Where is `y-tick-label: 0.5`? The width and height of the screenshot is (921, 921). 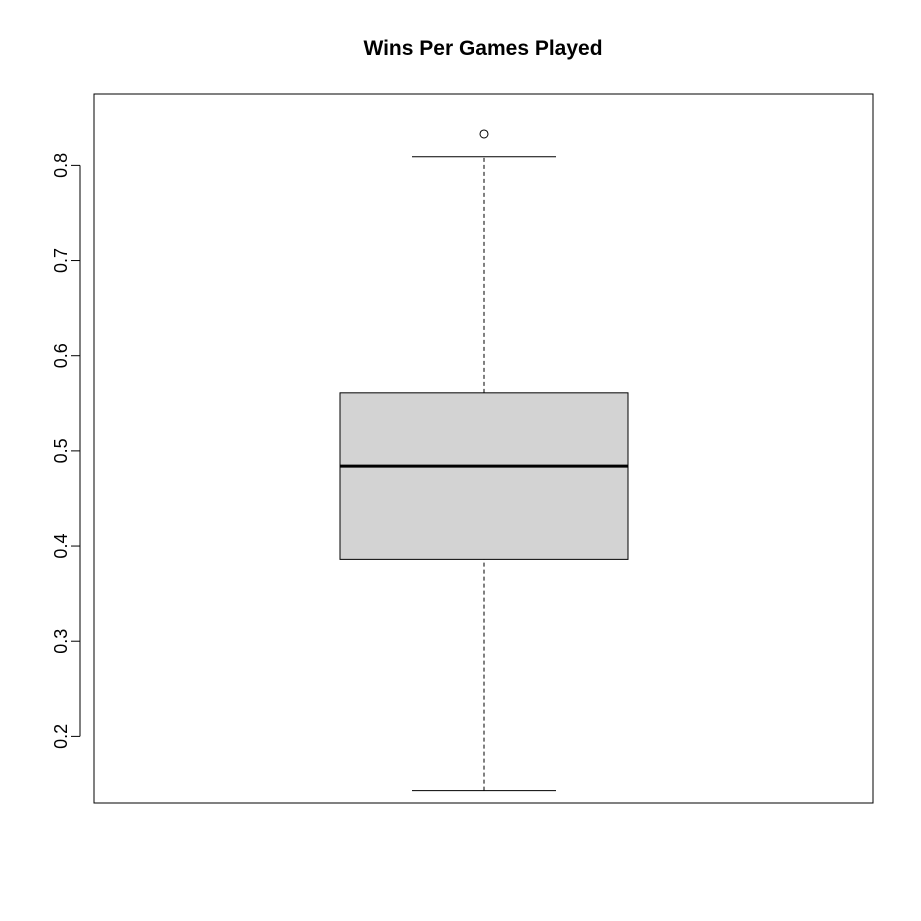
y-tick-label: 0.5 is located at coordinates (61, 450).